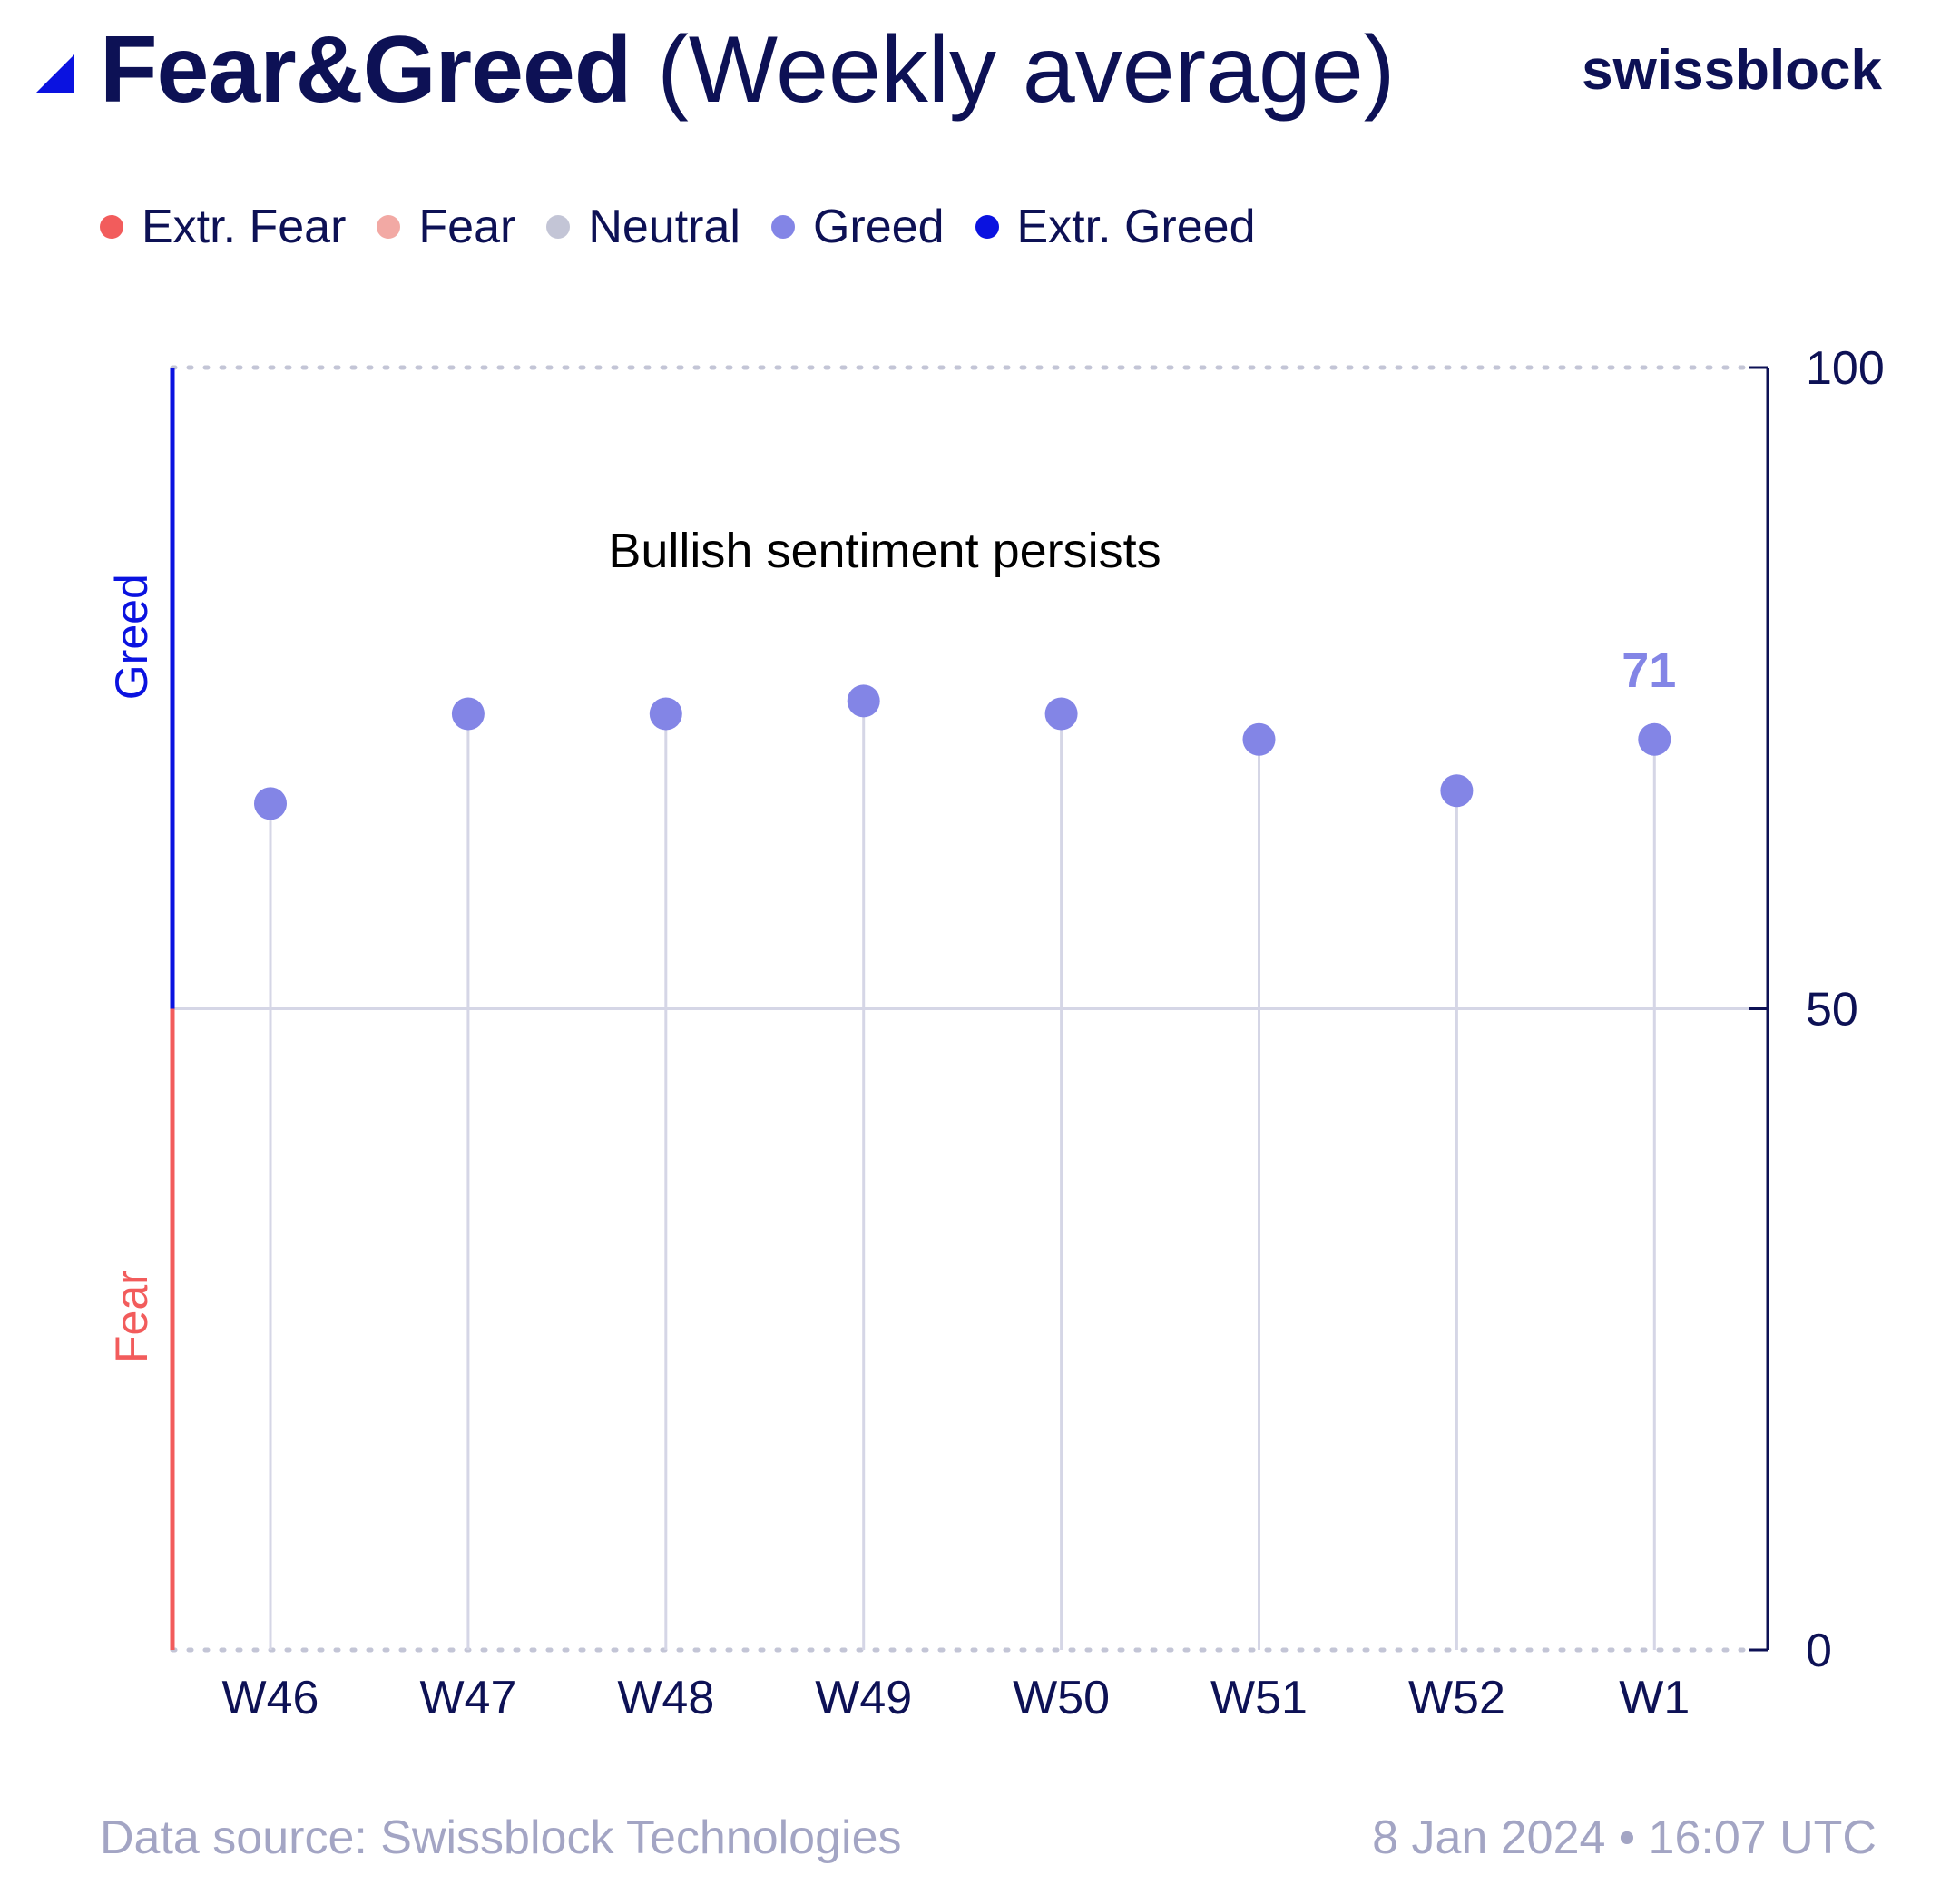  Describe the element at coordinates (131, 637) in the screenshot. I see `greed-side-label: Greed` at that location.